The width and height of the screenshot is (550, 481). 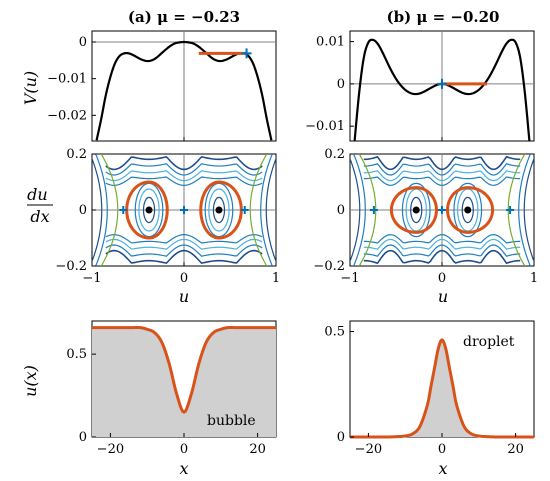 What do you see at coordinates (184, 17) in the screenshot?
I see `panel-a-title: (a) μ = −0.23` at bounding box center [184, 17].